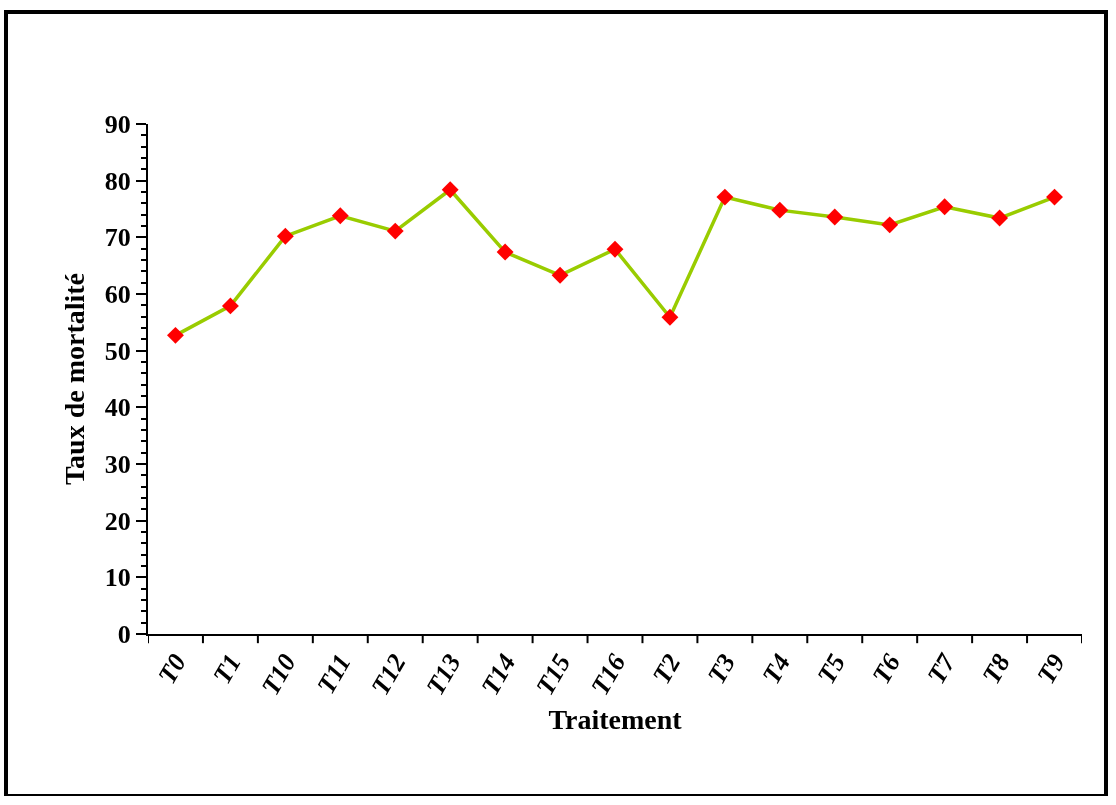  Describe the element at coordinates (831, 669) in the screenshot. I see `x-tick-label: T5` at that location.